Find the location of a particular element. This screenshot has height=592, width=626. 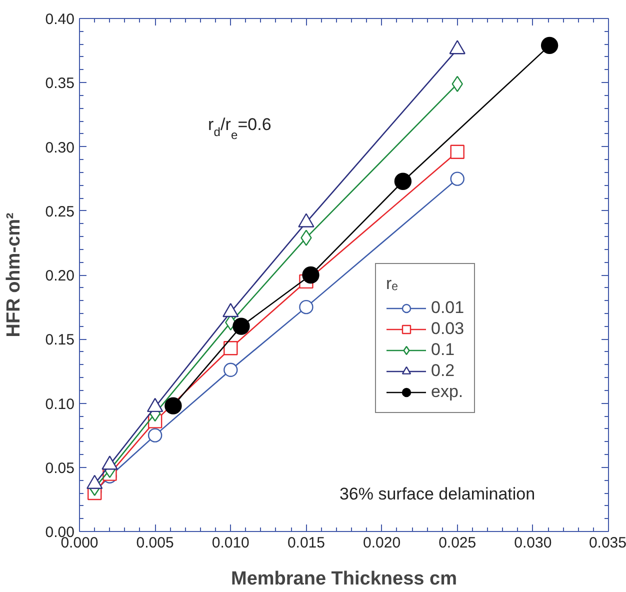

y-tick-label: 0.15 is located at coordinates (60, 340).